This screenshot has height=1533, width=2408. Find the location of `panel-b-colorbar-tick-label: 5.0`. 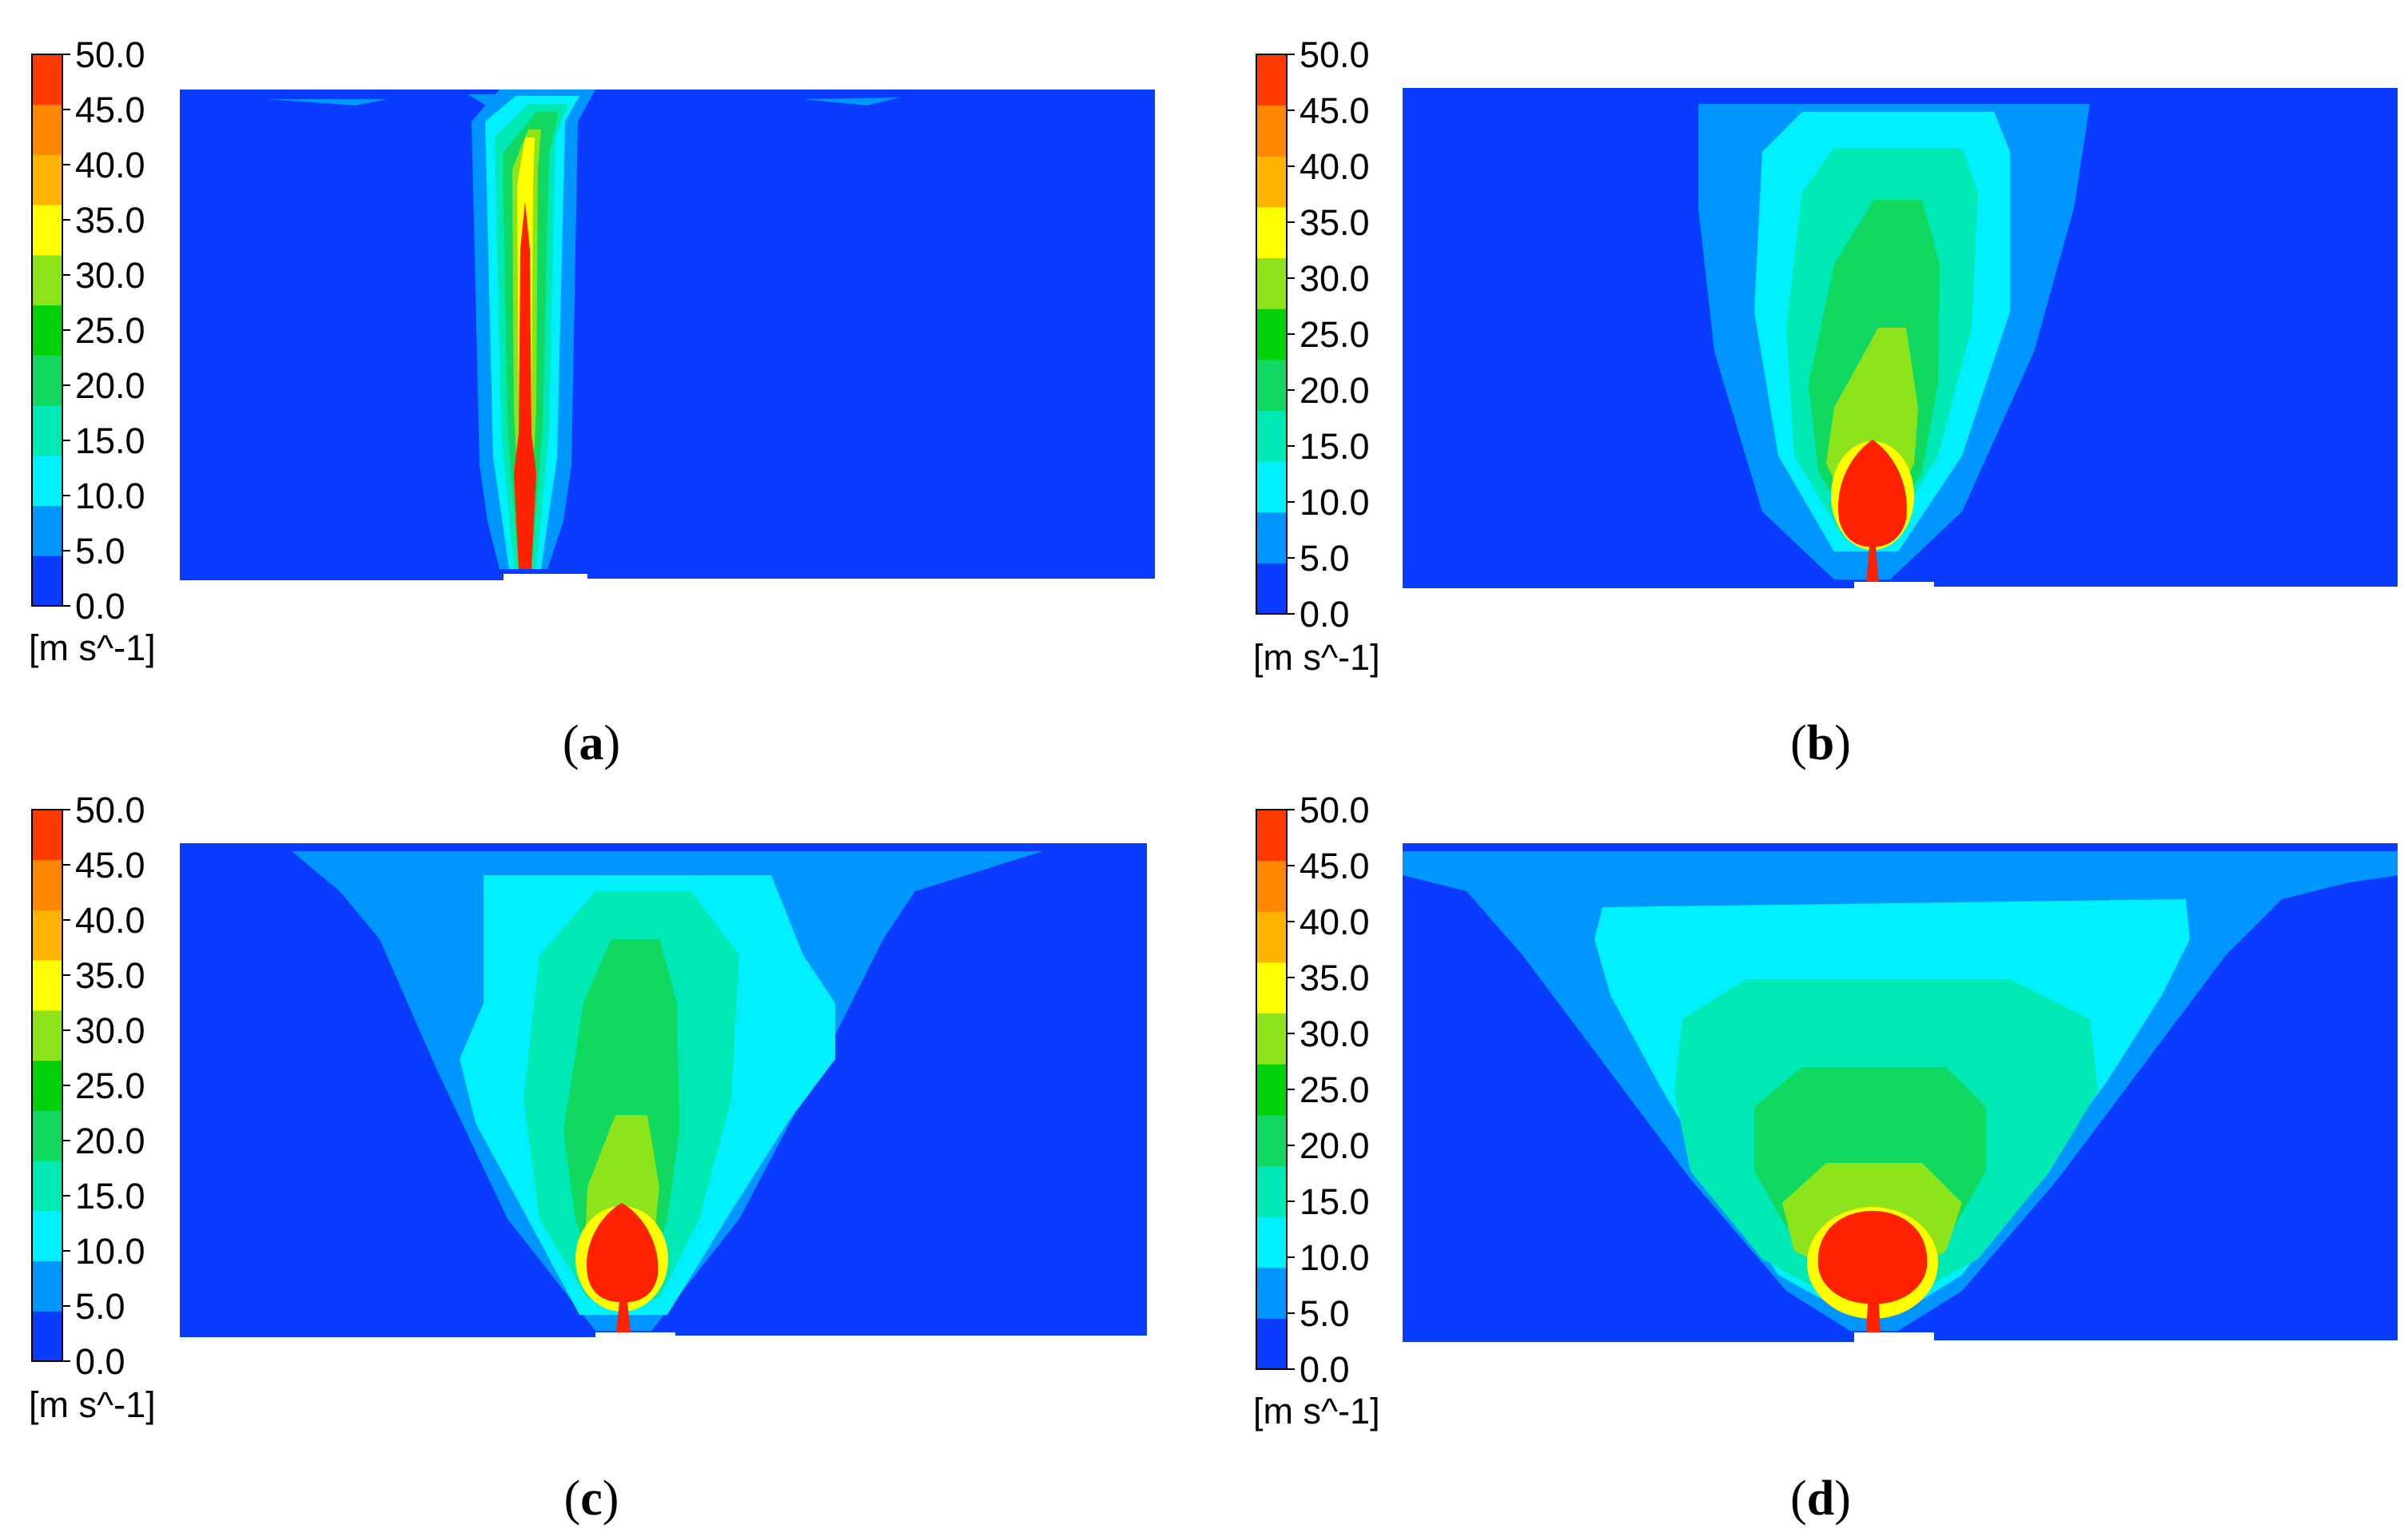

panel-b-colorbar-tick-label: 5.0 is located at coordinates (1325, 558).